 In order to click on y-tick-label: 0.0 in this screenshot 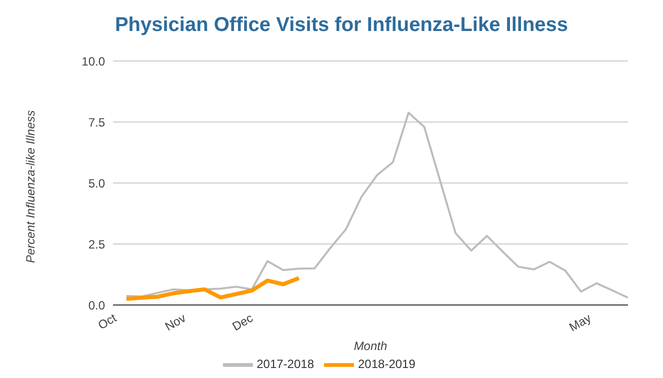, I will do `click(97, 305)`.